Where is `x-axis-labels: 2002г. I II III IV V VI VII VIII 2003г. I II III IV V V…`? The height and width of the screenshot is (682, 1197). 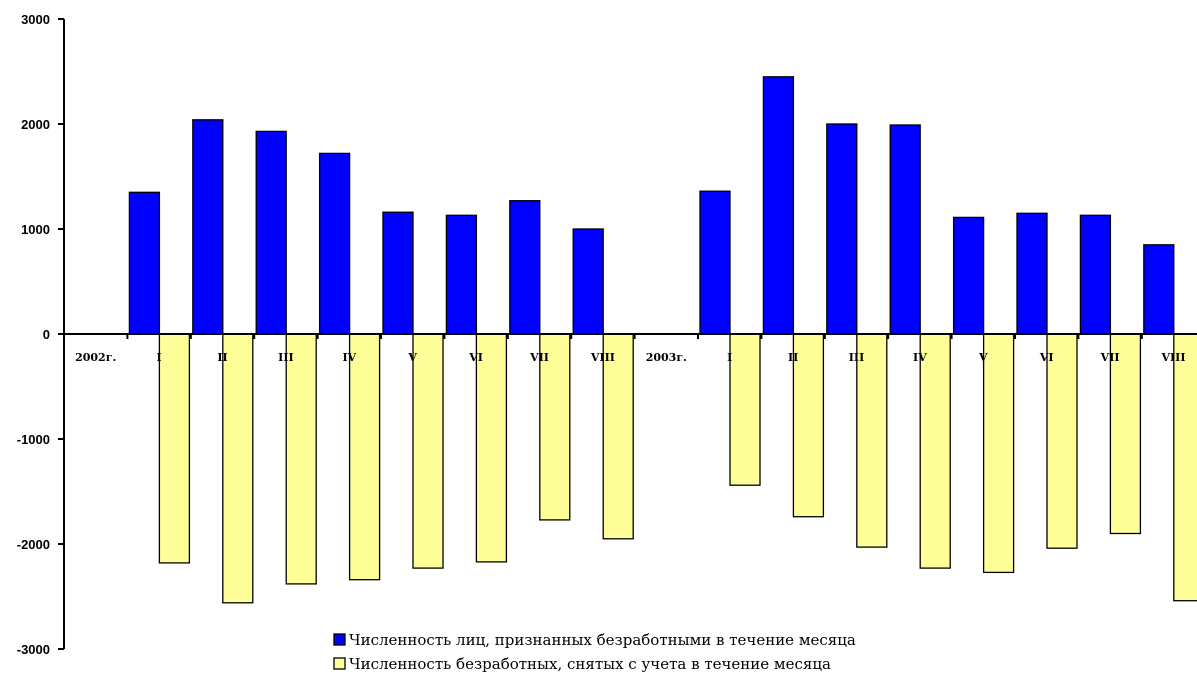
x-axis-labels: 2002г. I II III IV V VI VII VIII 2003г. I II III IV V V… is located at coordinates (630, 357).